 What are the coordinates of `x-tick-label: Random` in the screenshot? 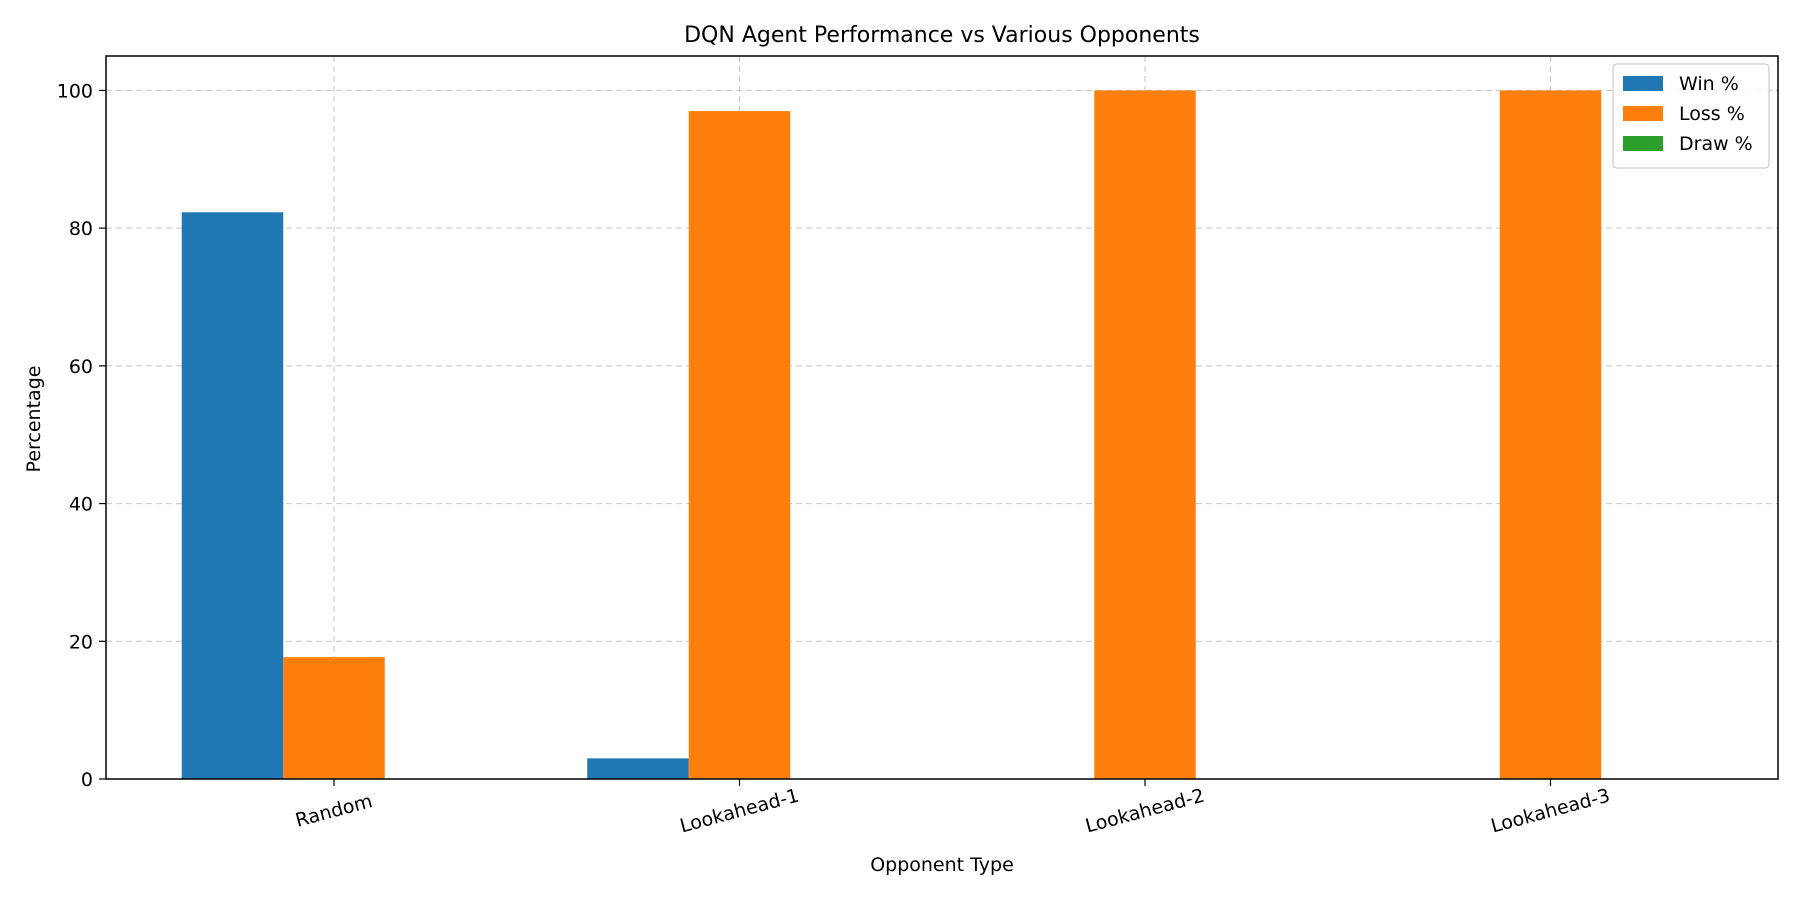 It's located at (334, 811).